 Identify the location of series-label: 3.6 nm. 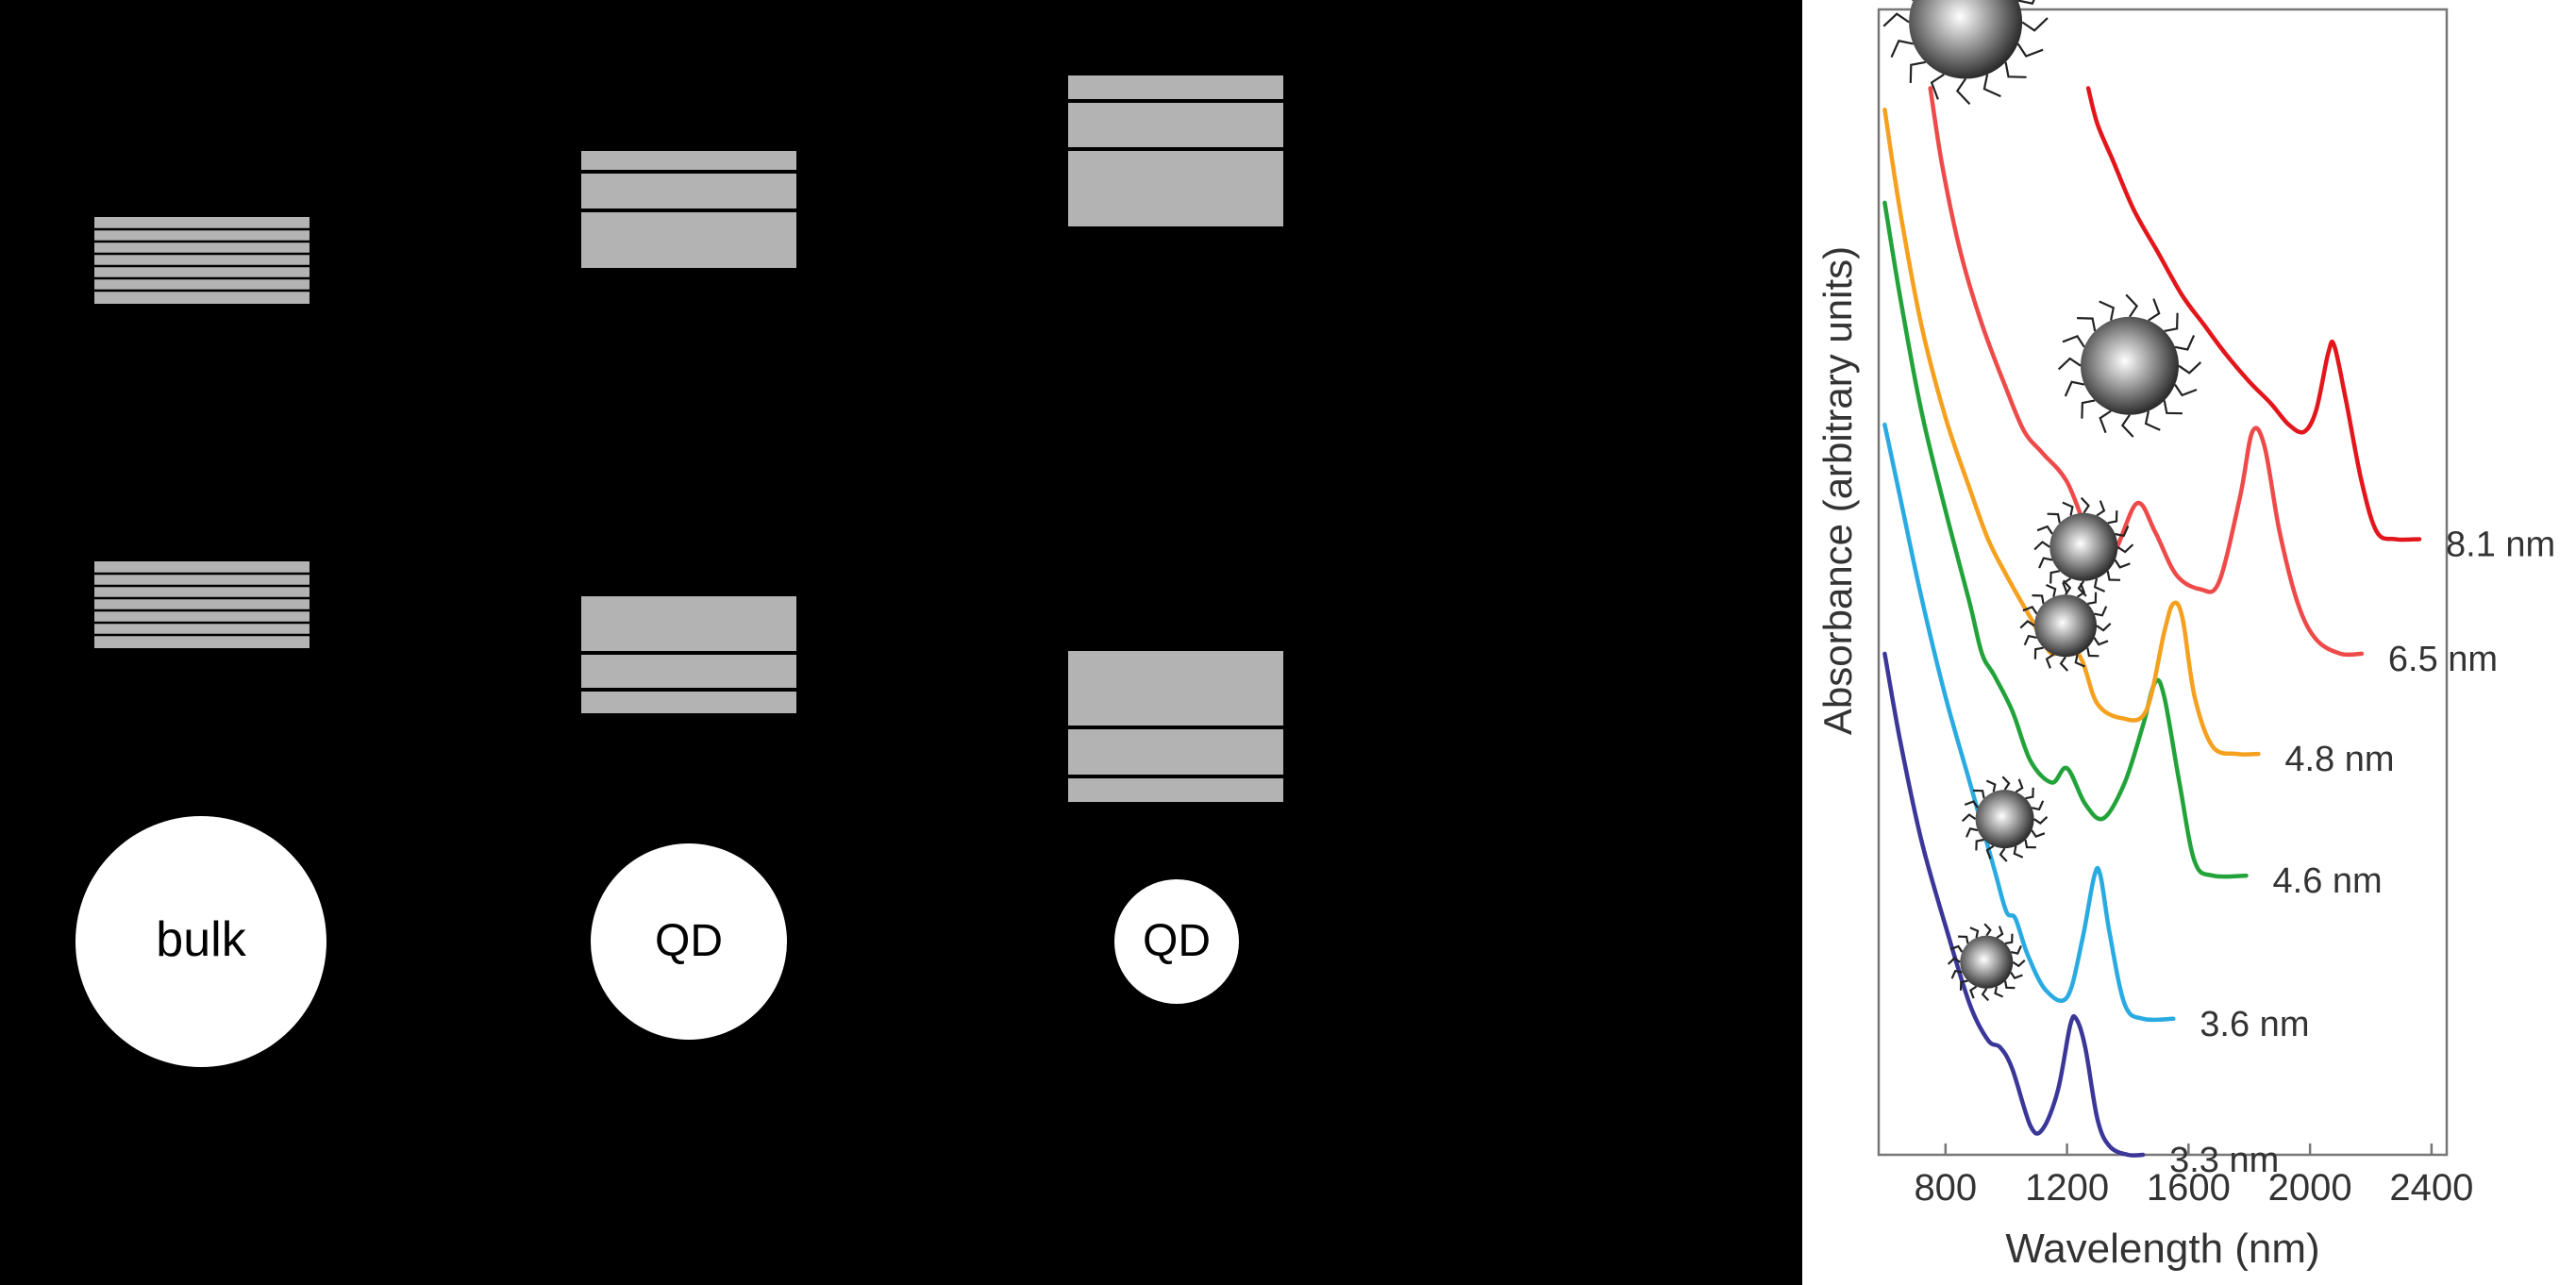
(2254, 1024).